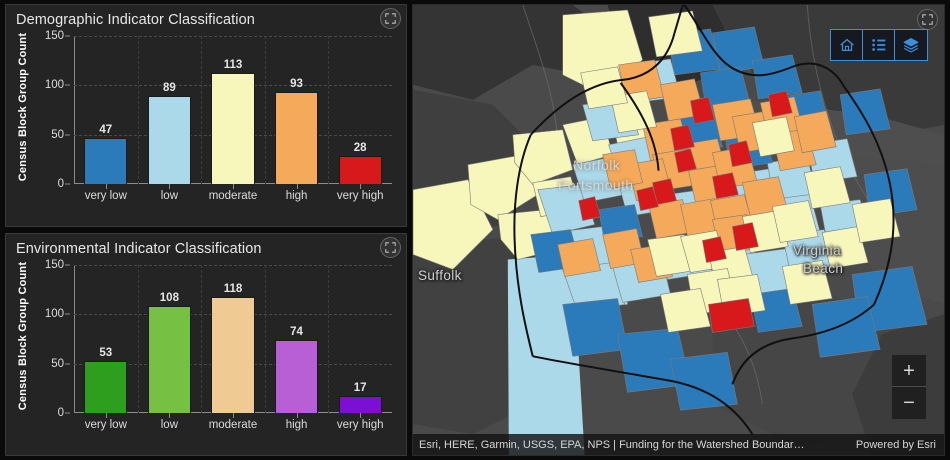 The image size is (950, 460). I want to click on gridline, so click(233, 265).